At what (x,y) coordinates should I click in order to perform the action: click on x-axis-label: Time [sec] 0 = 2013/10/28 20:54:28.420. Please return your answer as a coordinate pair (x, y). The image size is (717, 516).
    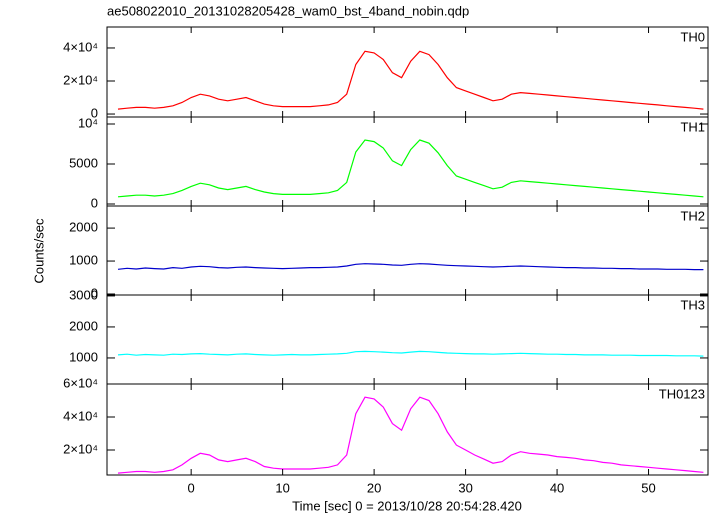
    Looking at the image, I should click on (407, 505).